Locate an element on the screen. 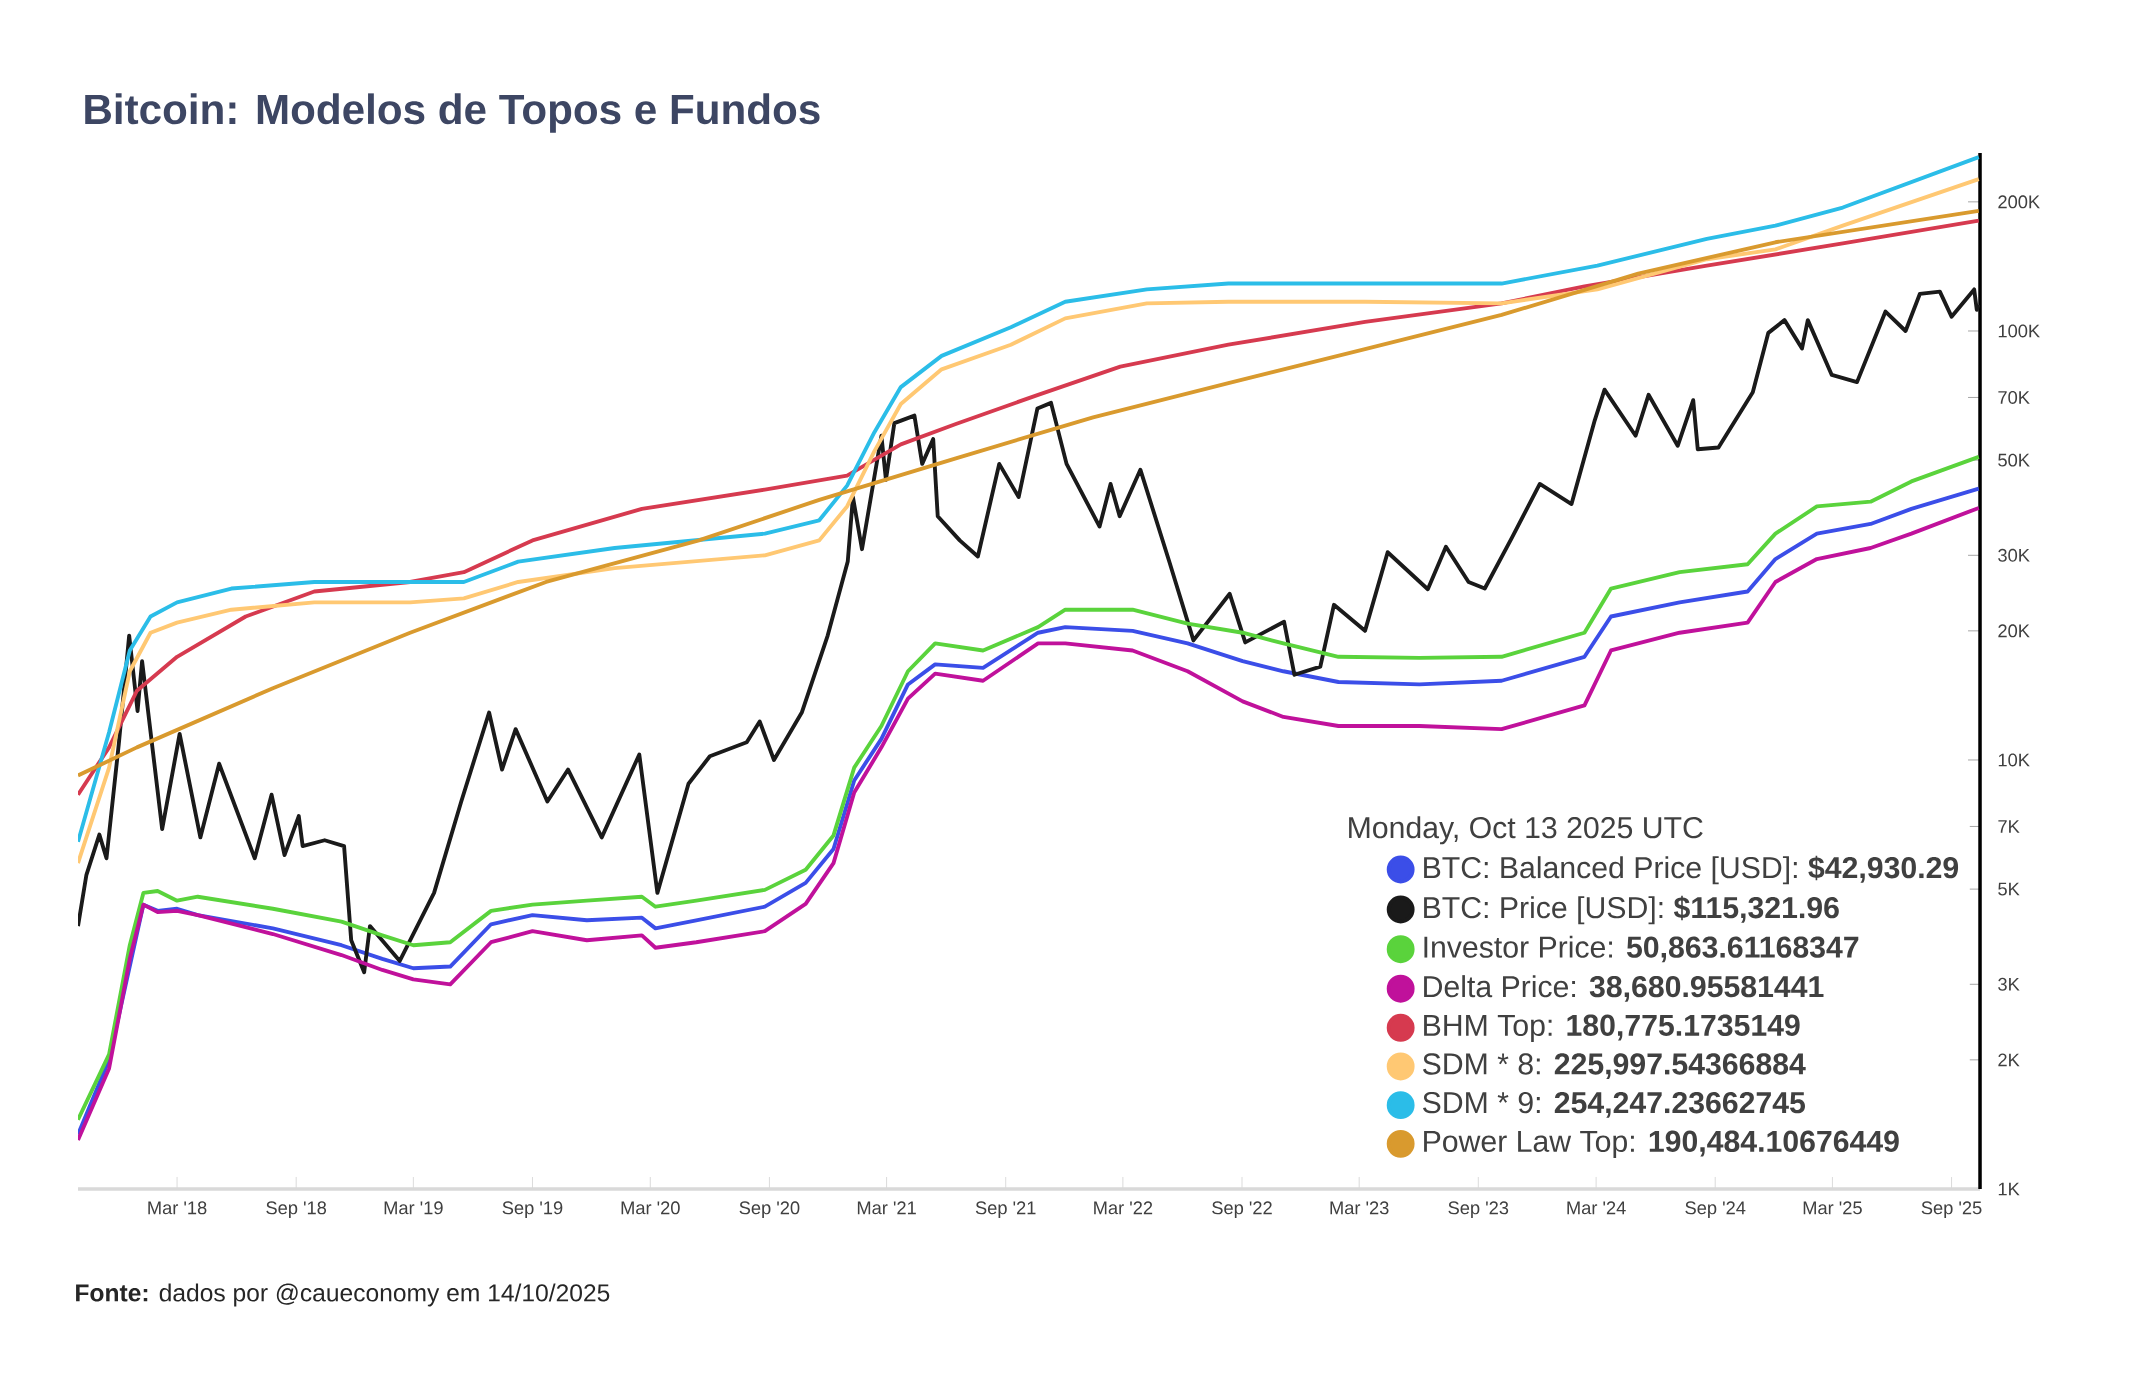 The height and width of the screenshot is (1400, 2144). legend-label: SDM * 9: 254,247.23662745 is located at coordinates (1614, 1104).